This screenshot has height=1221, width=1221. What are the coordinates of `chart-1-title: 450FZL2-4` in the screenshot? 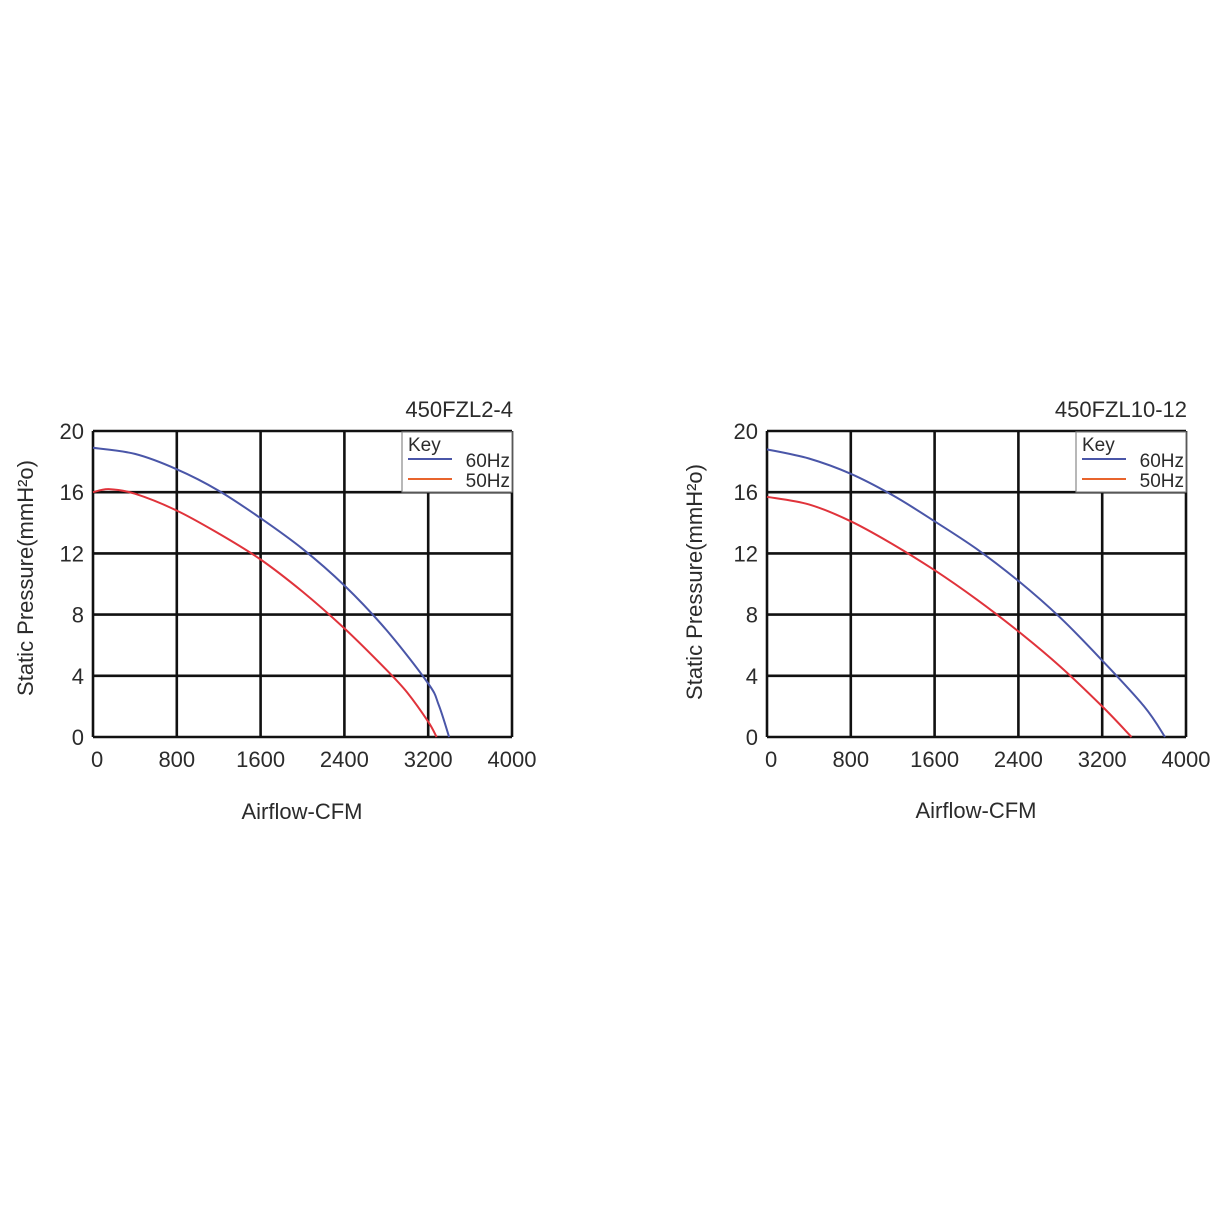 It's located at (459, 409).